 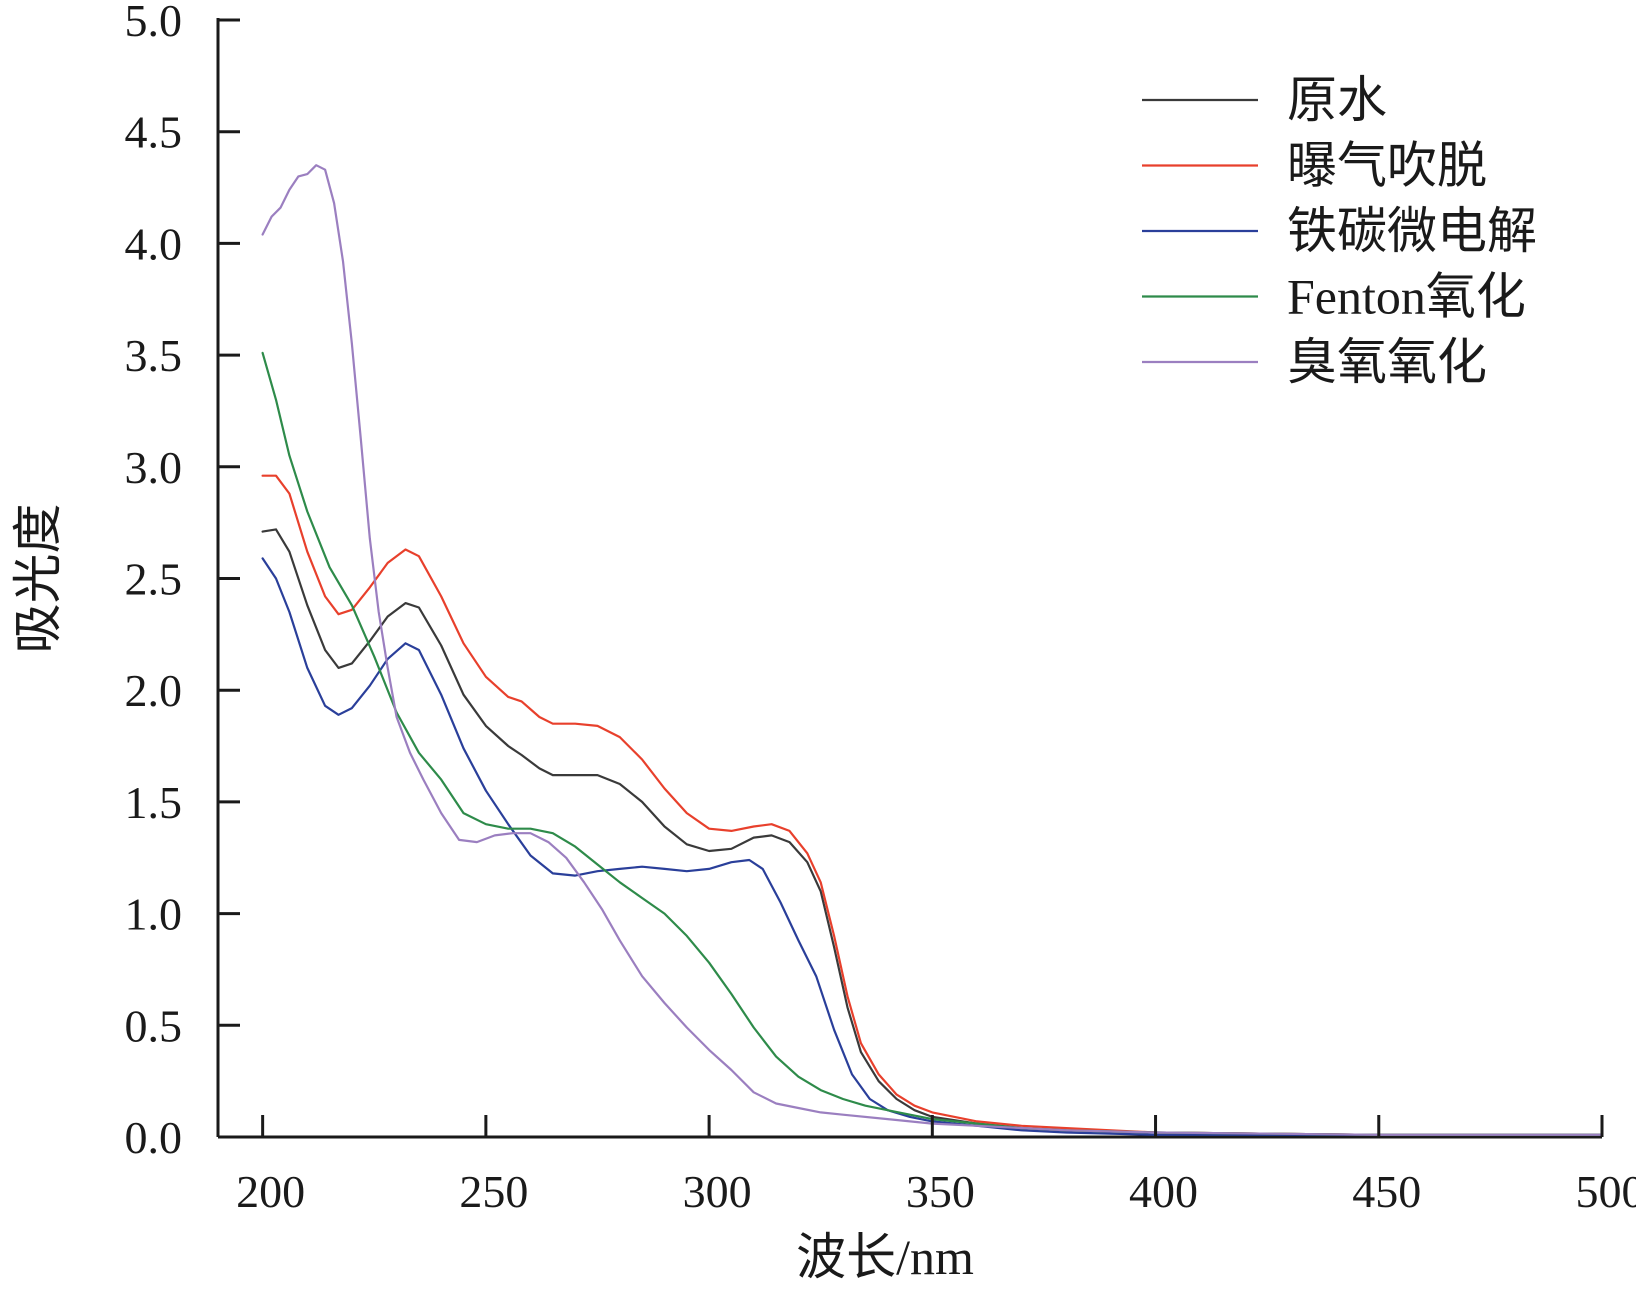 I want to click on y-tick-label: 0.0, so click(x=154, y=1137).